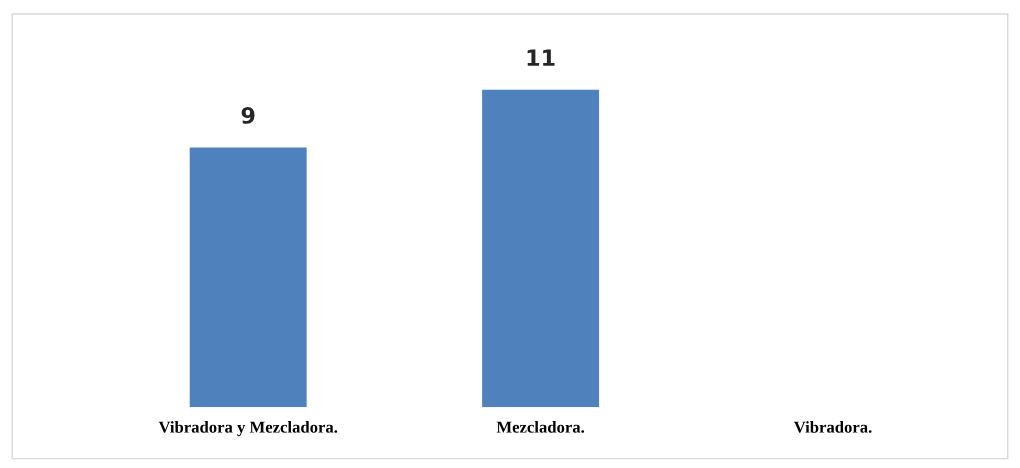 This screenshot has width=1020, height=468. What do you see at coordinates (832, 427) in the screenshot?
I see `x-tick-label: Vibradora.` at bounding box center [832, 427].